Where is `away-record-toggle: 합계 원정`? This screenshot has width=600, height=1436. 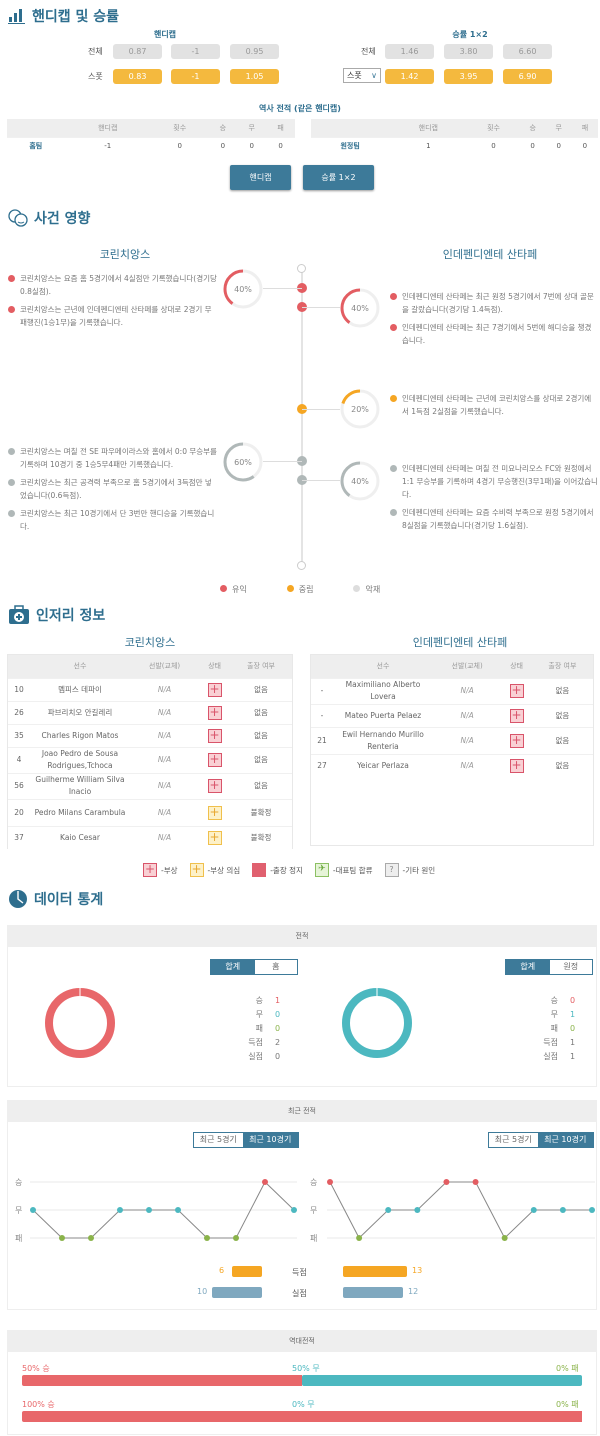 away-record-toggle: 합계 원정 is located at coordinates (549, 967).